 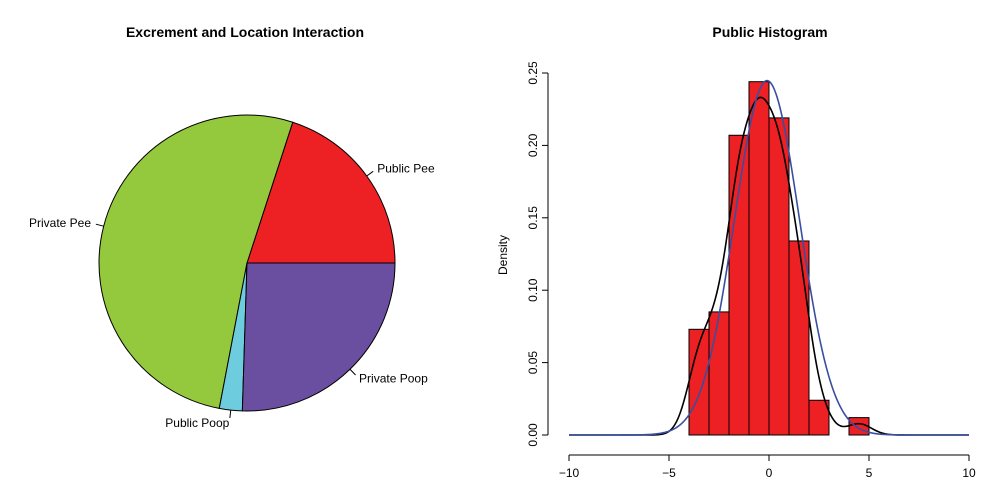 What do you see at coordinates (669, 473) in the screenshot?
I see `x-tick-label: −5` at bounding box center [669, 473].